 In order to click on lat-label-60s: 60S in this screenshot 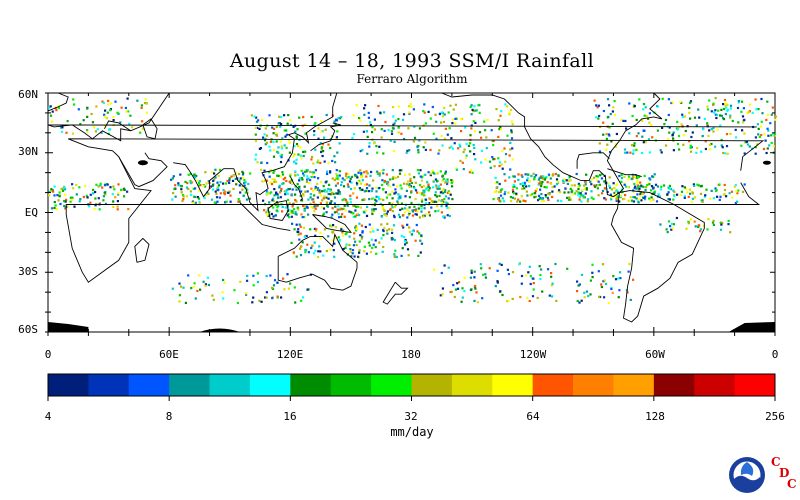, I will do `click(28, 329)`.